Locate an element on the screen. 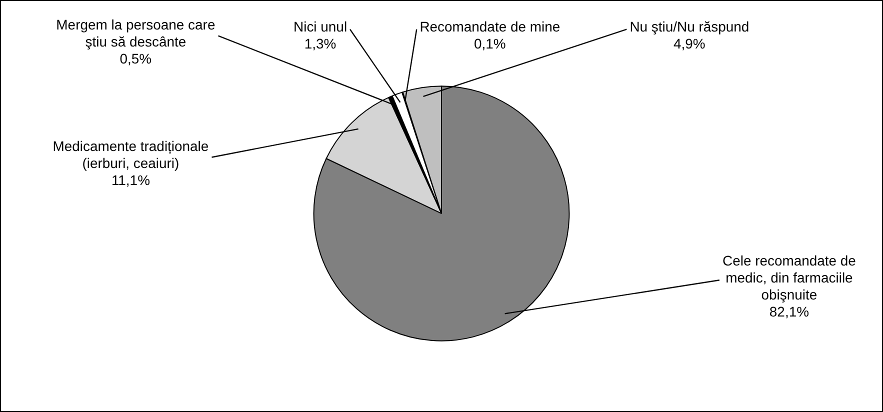 This screenshot has height=412, width=883. data-label: 0,1% is located at coordinates (490, 44).